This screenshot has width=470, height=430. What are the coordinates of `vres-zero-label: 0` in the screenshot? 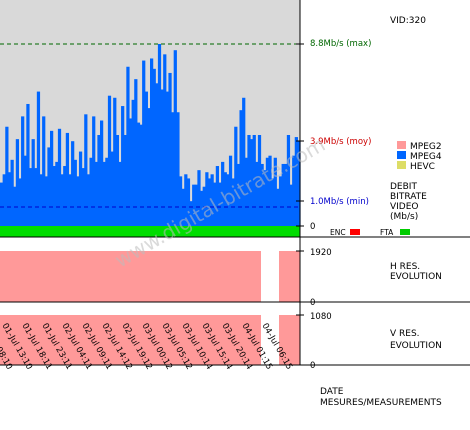 It's located at (312, 366).